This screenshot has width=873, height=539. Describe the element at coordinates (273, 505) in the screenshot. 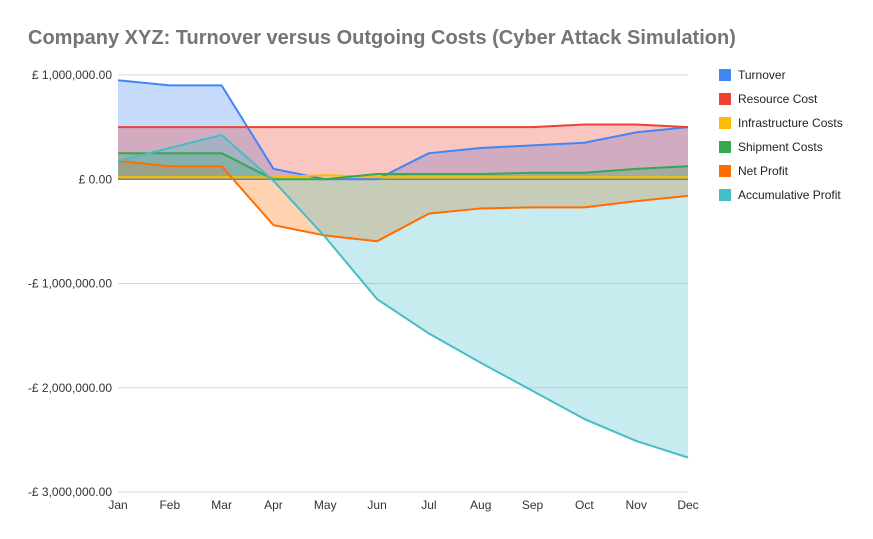

I see `x-tick-label: Apr` at that location.